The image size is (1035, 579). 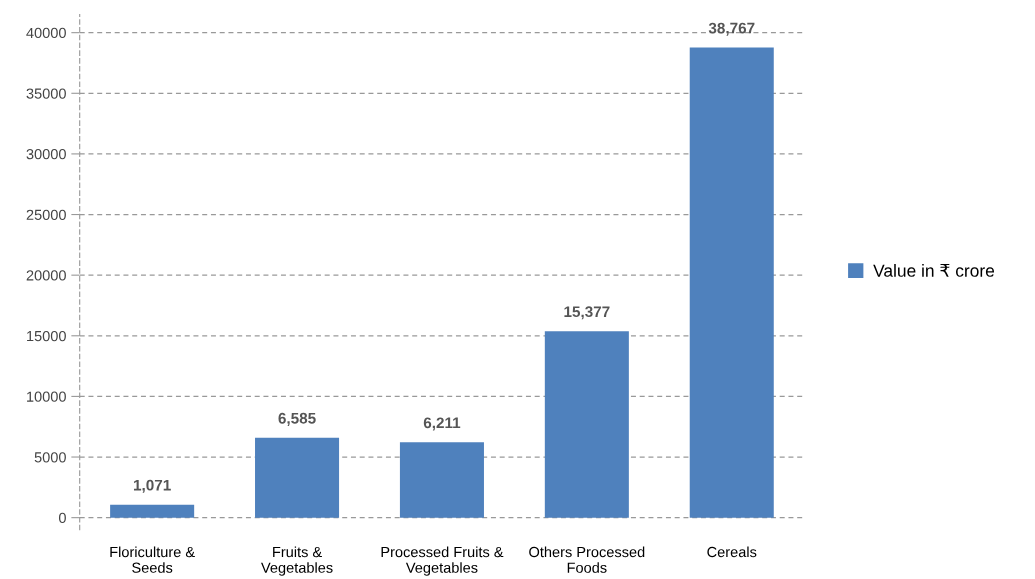 What do you see at coordinates (46, 275) in the screenshot?
I see `y-tick-label: 20000` at bounding box center [46, 275].